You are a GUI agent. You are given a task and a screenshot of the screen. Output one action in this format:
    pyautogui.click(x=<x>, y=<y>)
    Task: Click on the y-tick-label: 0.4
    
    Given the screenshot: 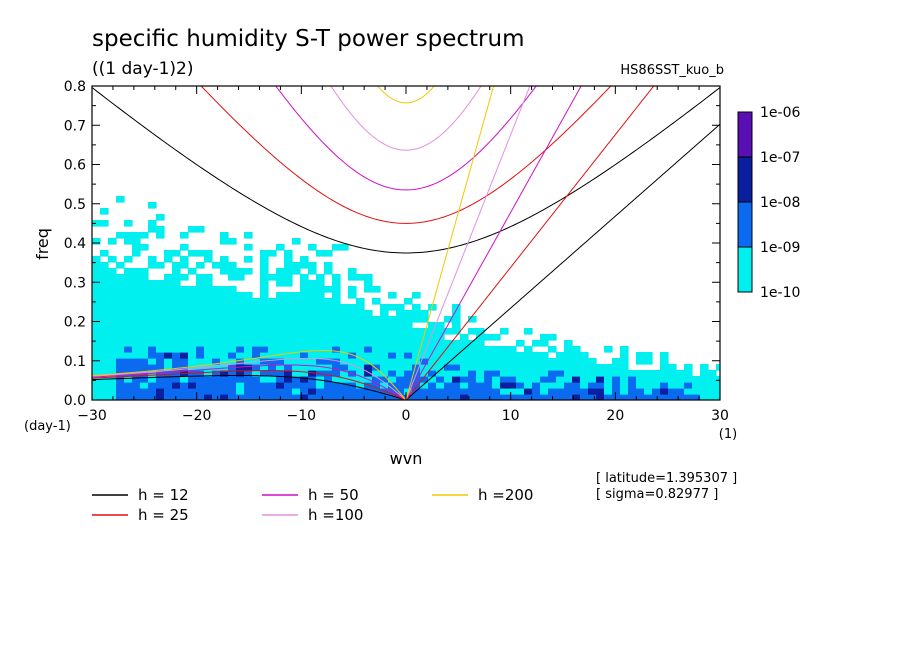 What is the action you would take?
    pyautogui.click(x=75, y=244)
    